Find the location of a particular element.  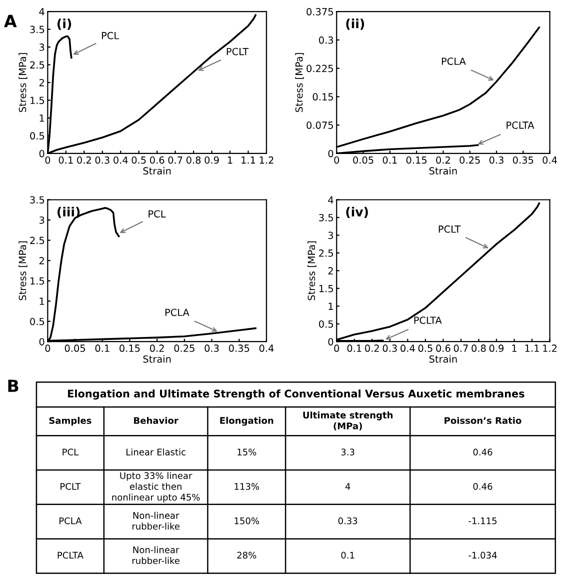

category-label: Behavior is located at coordinates (156, 420).